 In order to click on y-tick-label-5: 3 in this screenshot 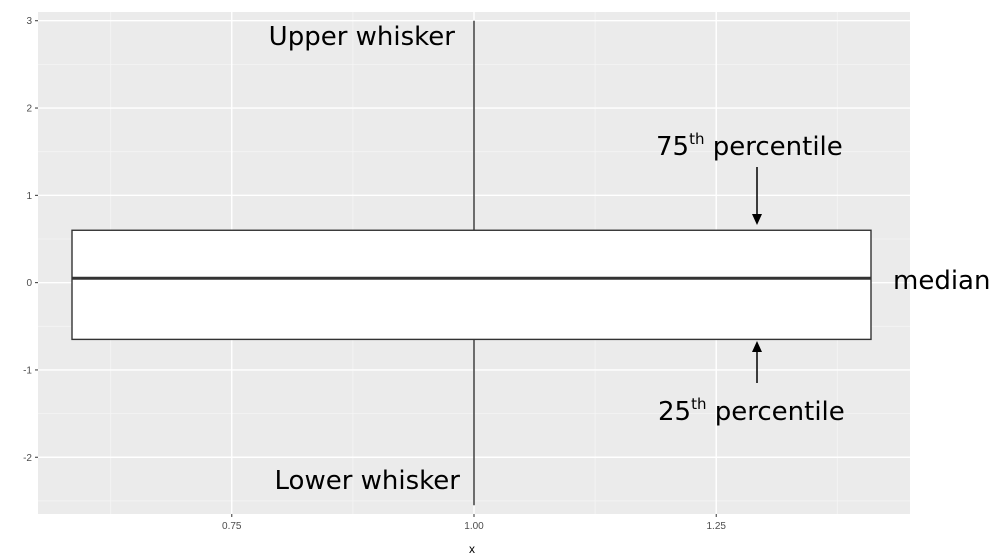, I will do `click(29, 21)`.